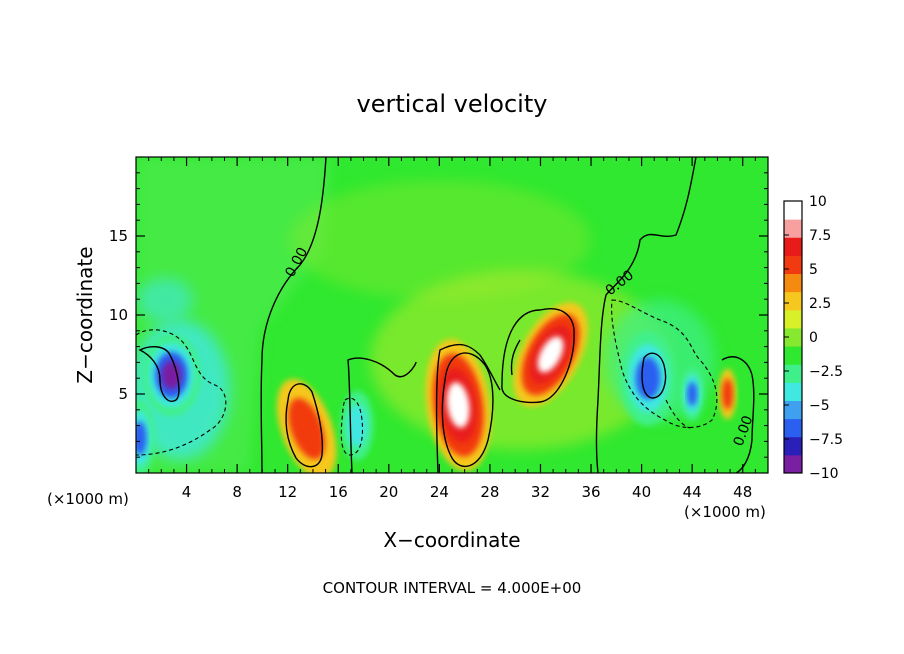 This screenshot has width=904, height=654. Describe the element at coordinates (287, 492) in the screenshot. I see `x-tick-label: 12` at that location.